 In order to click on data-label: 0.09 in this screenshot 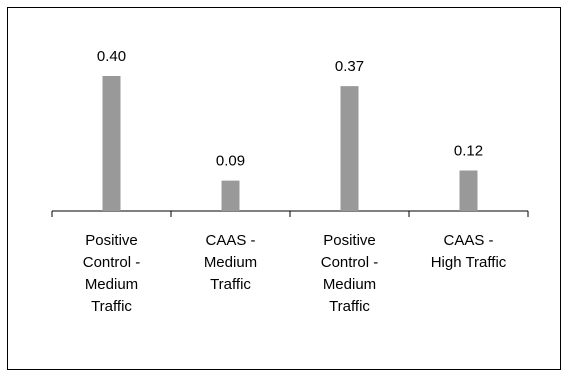, I will do `click(230, 161)`.